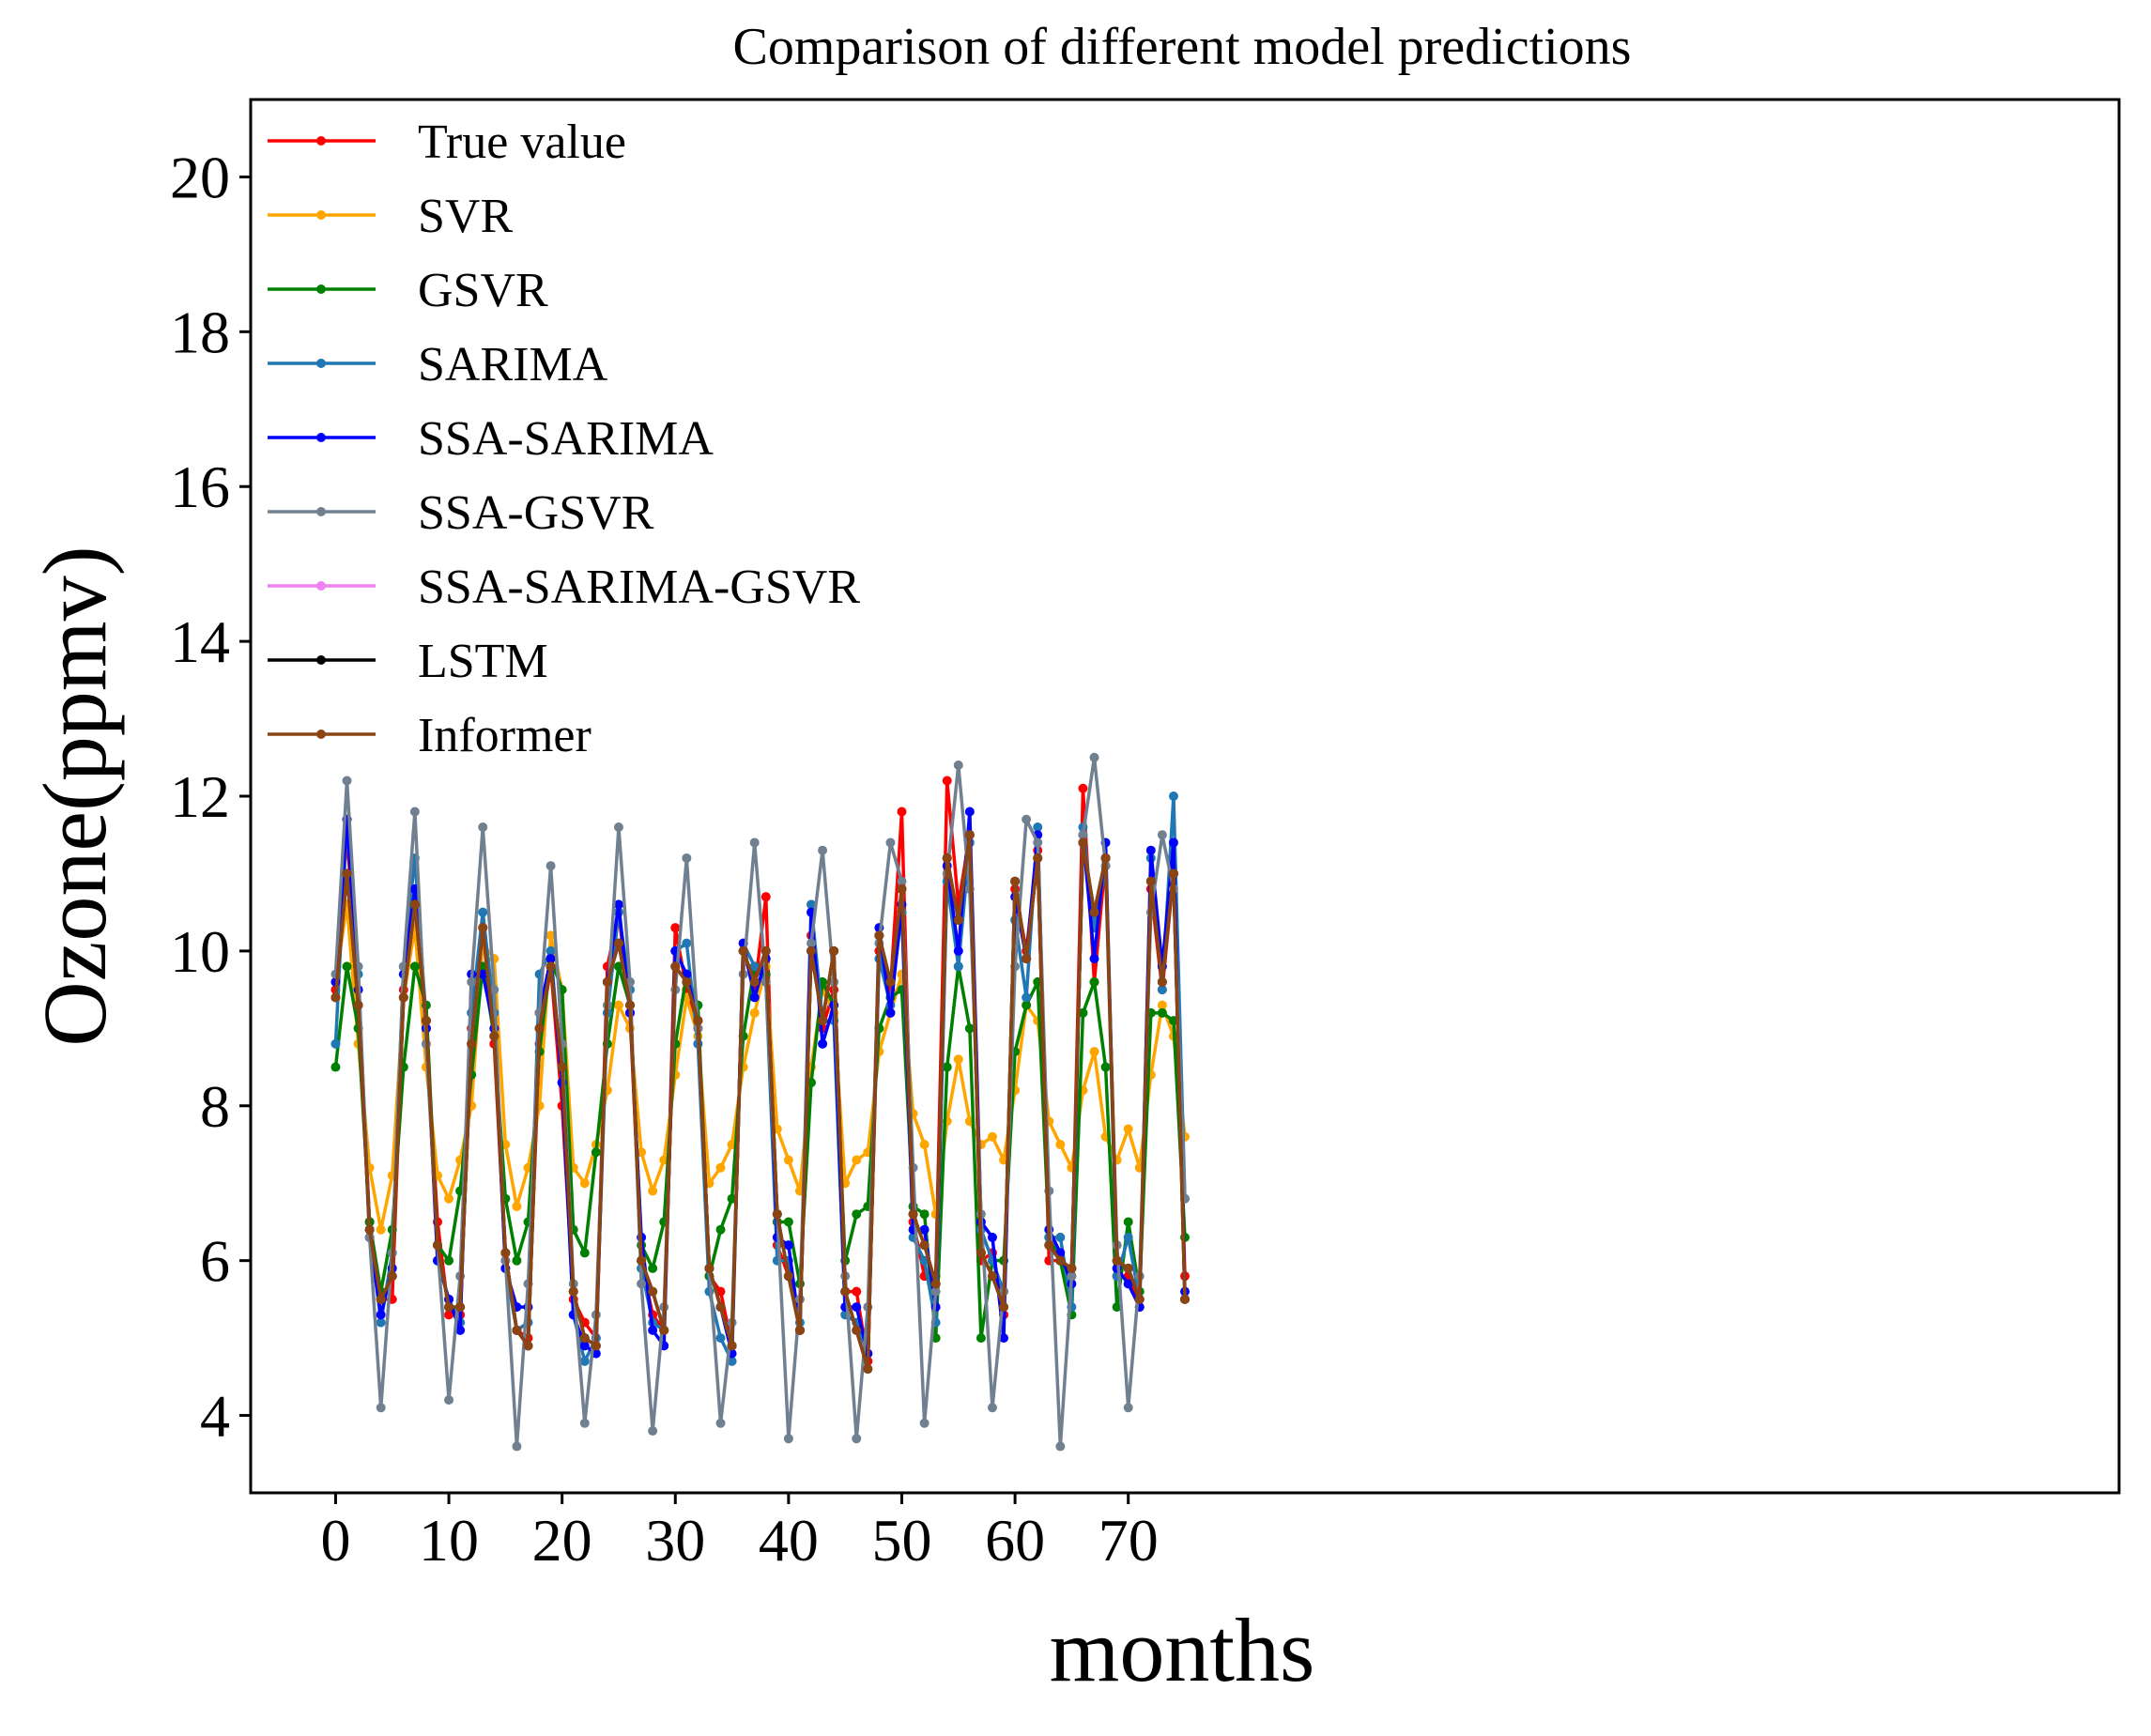 This screenshot has height=1736, width=2151. Describe the element at coordinates (335, 1540) in the screenshot. I see `x-tick-label: 0` at that location.